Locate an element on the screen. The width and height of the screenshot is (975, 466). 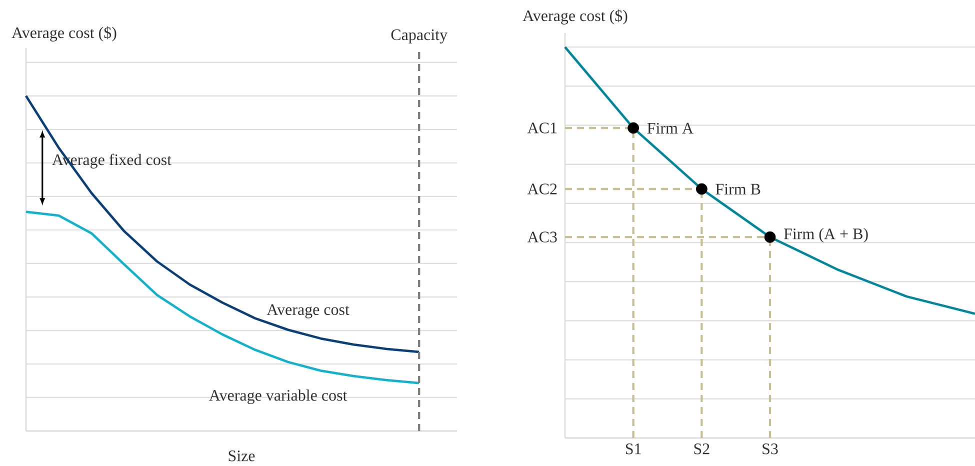
annotation: Firm (A + B) is located at coordinates (826, 235).